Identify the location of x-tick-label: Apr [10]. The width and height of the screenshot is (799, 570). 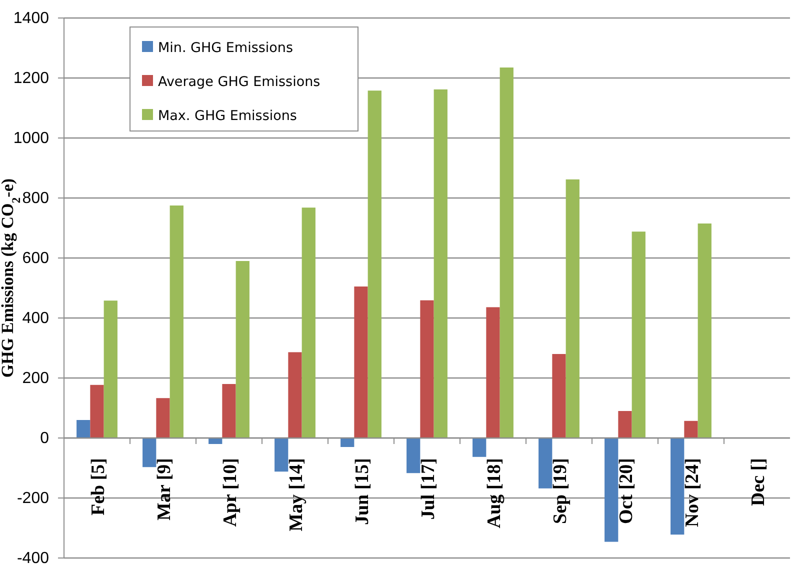
(230, 492).